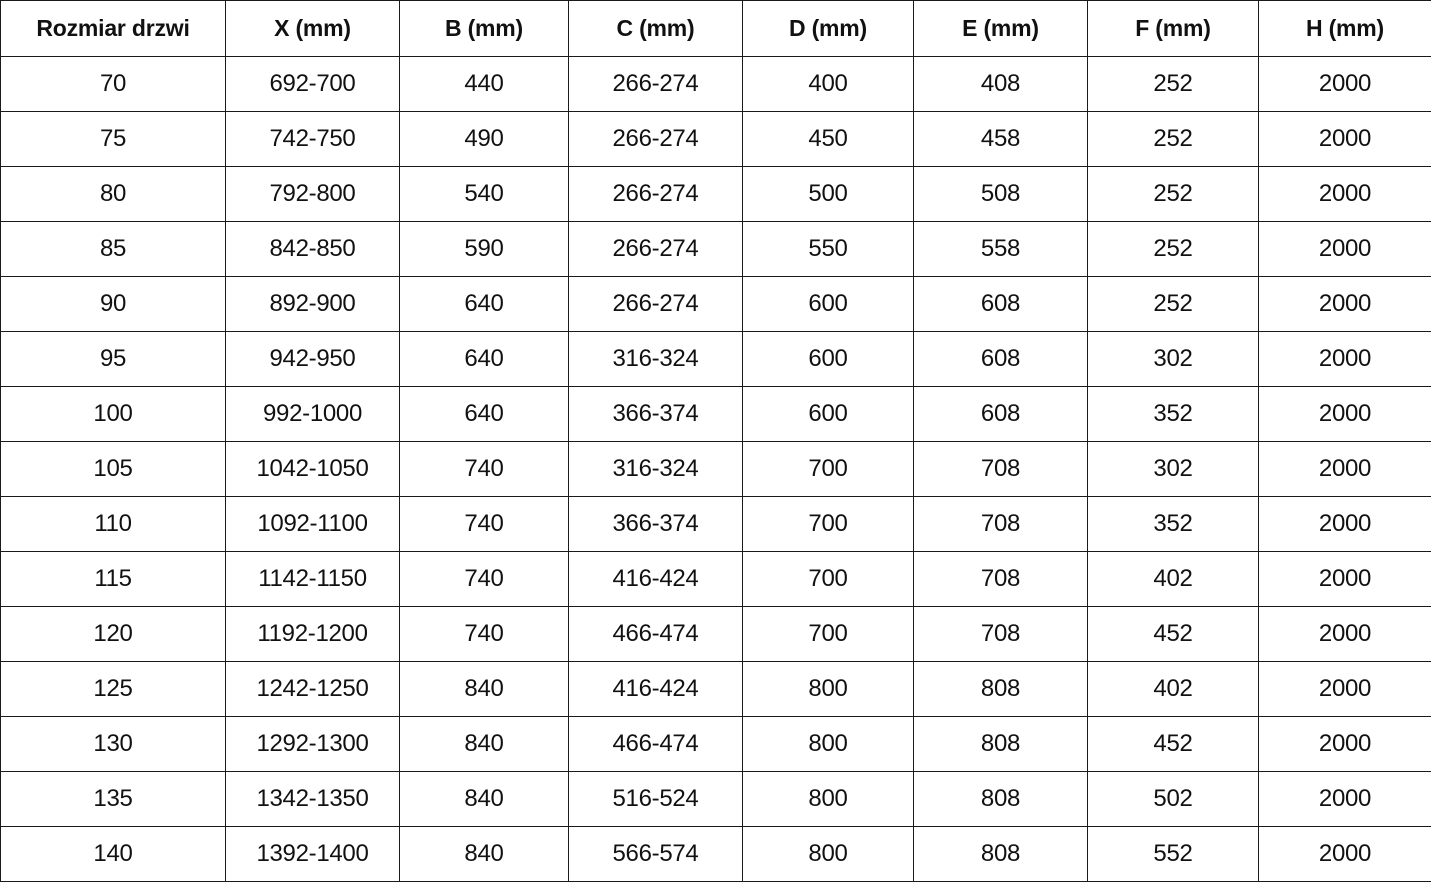 This screenshot has height=882, width=1431. What do you see at coordinates (1001, 84) in the screenshot?
I see `cell-e: 408` at bounding box center [1001, 84].